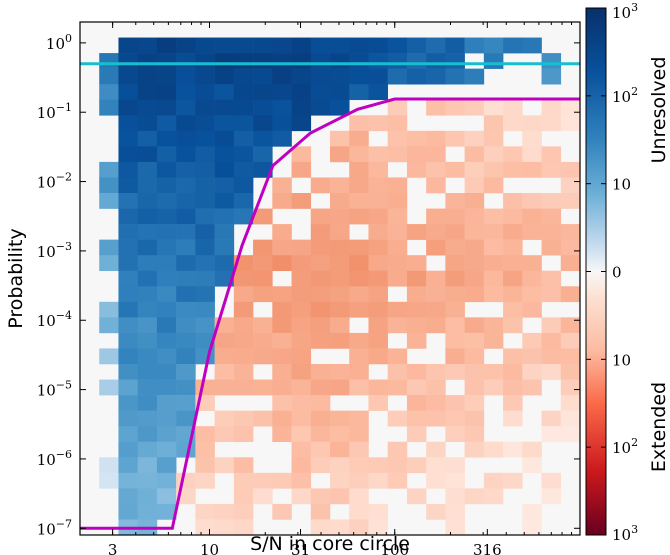 The height and width of the screenshot is (555, 670). What do you see at coordinates (16, 278) in the screenshot?
I see `y-axis-title: Probability` at bounding box center [16, 278].